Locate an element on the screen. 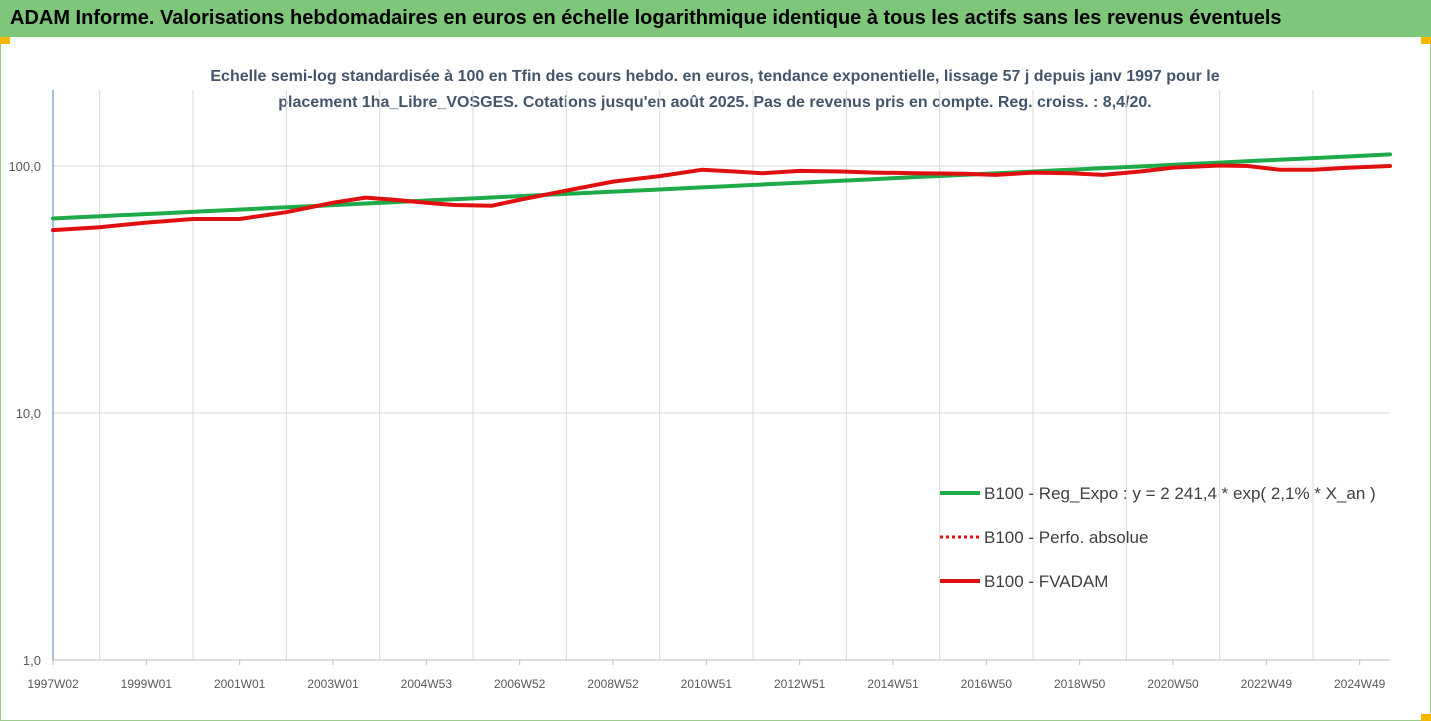  x-tick-label: 1999W01 is located at coordinates (147, 684).